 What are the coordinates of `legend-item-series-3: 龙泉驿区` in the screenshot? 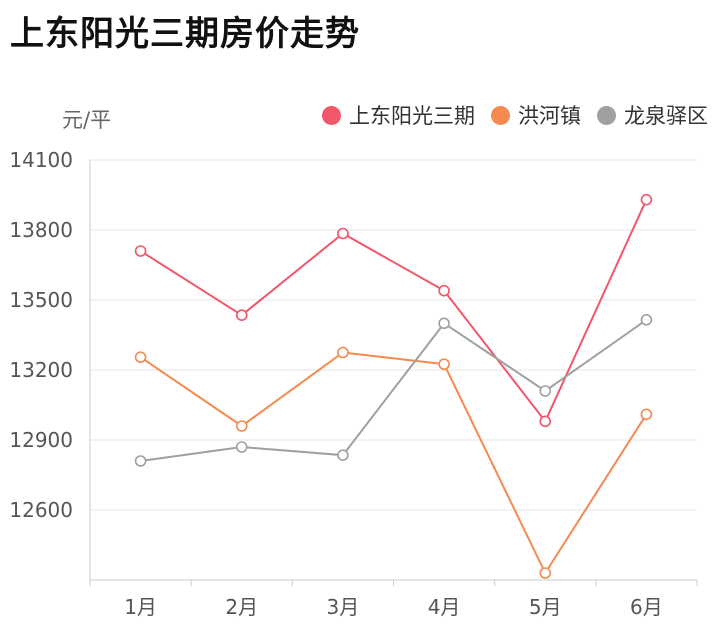 It's located at (652, 115).